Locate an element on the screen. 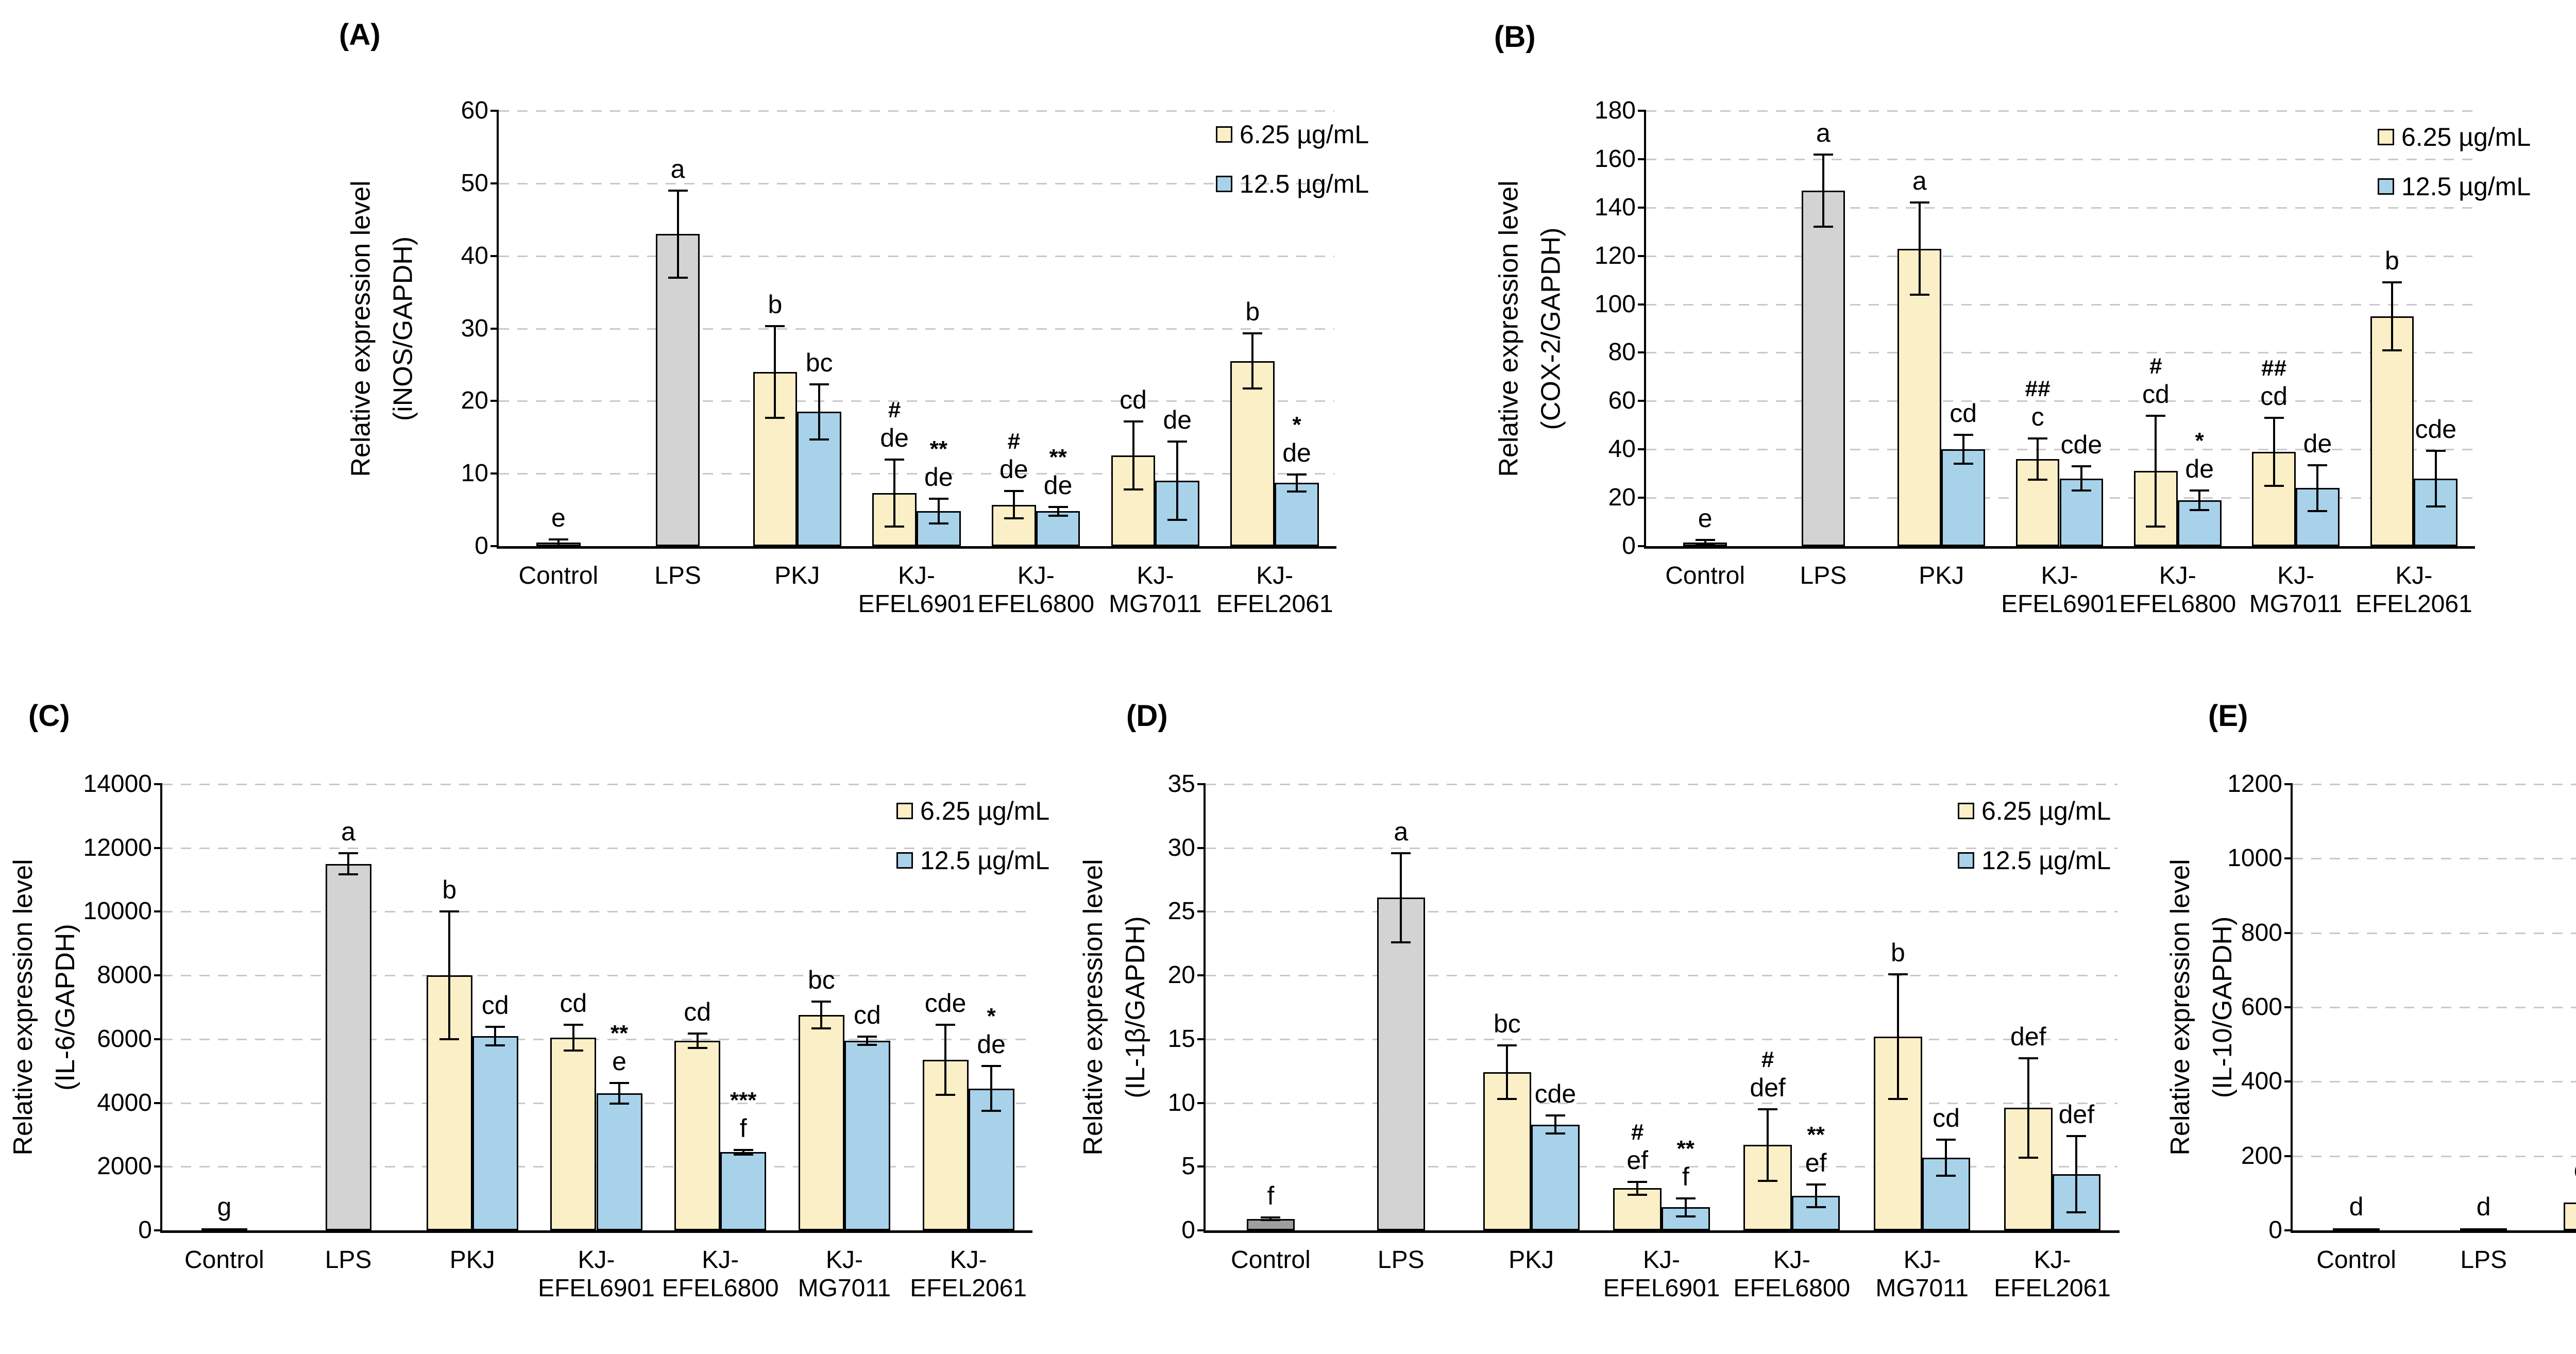 This screenshot has width=2576, height=1354. y-tick-label: 600 is located at coordinates (2261, 1007).